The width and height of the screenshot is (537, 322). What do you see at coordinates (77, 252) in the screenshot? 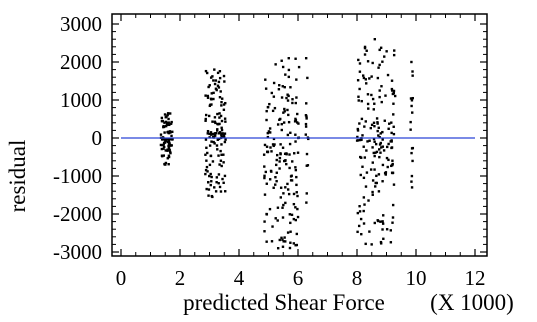
I see `y-tick-label: -3000` at bounding box center [77, 252].